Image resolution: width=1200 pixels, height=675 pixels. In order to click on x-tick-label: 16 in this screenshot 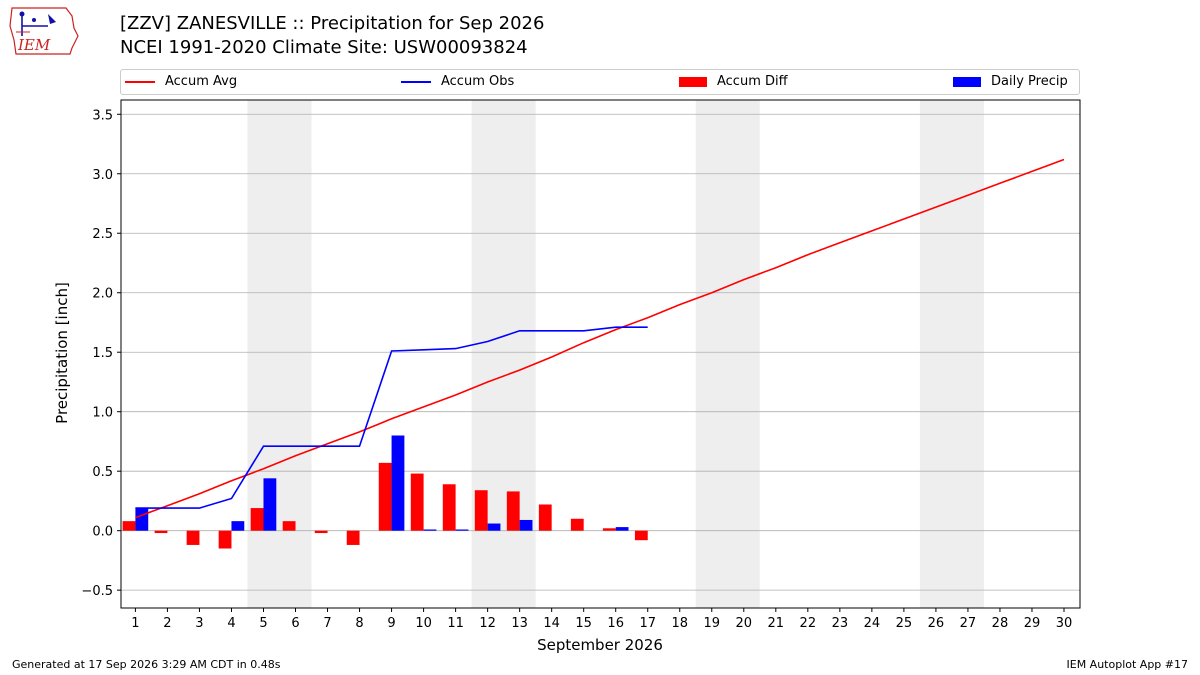, I will do `click(615, 623)`.